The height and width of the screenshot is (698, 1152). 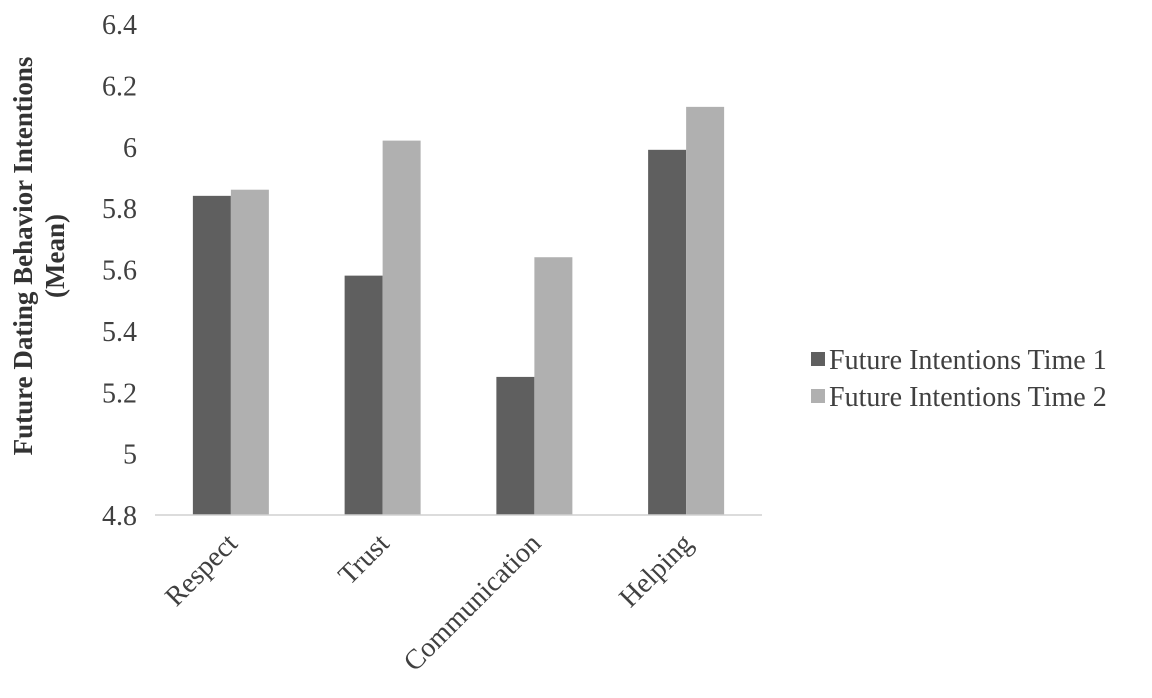 What do you see at coordinates (119, 393) in the screenshot?
I see `y-tick-label: 5.2` at bounding box center [119, 393].